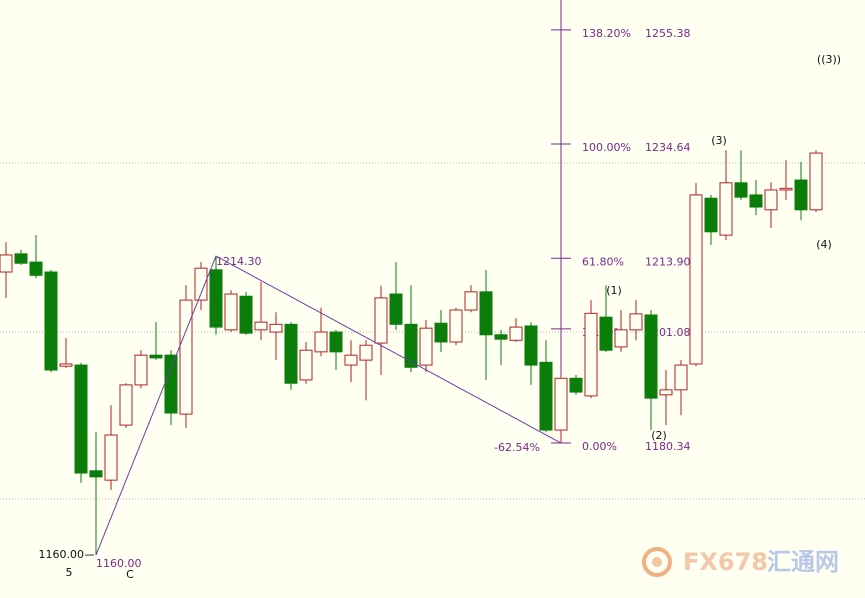 The width and height of the screenshot is (865, 598). I want to click on fib-price: 1180.34, so click(668, 446).